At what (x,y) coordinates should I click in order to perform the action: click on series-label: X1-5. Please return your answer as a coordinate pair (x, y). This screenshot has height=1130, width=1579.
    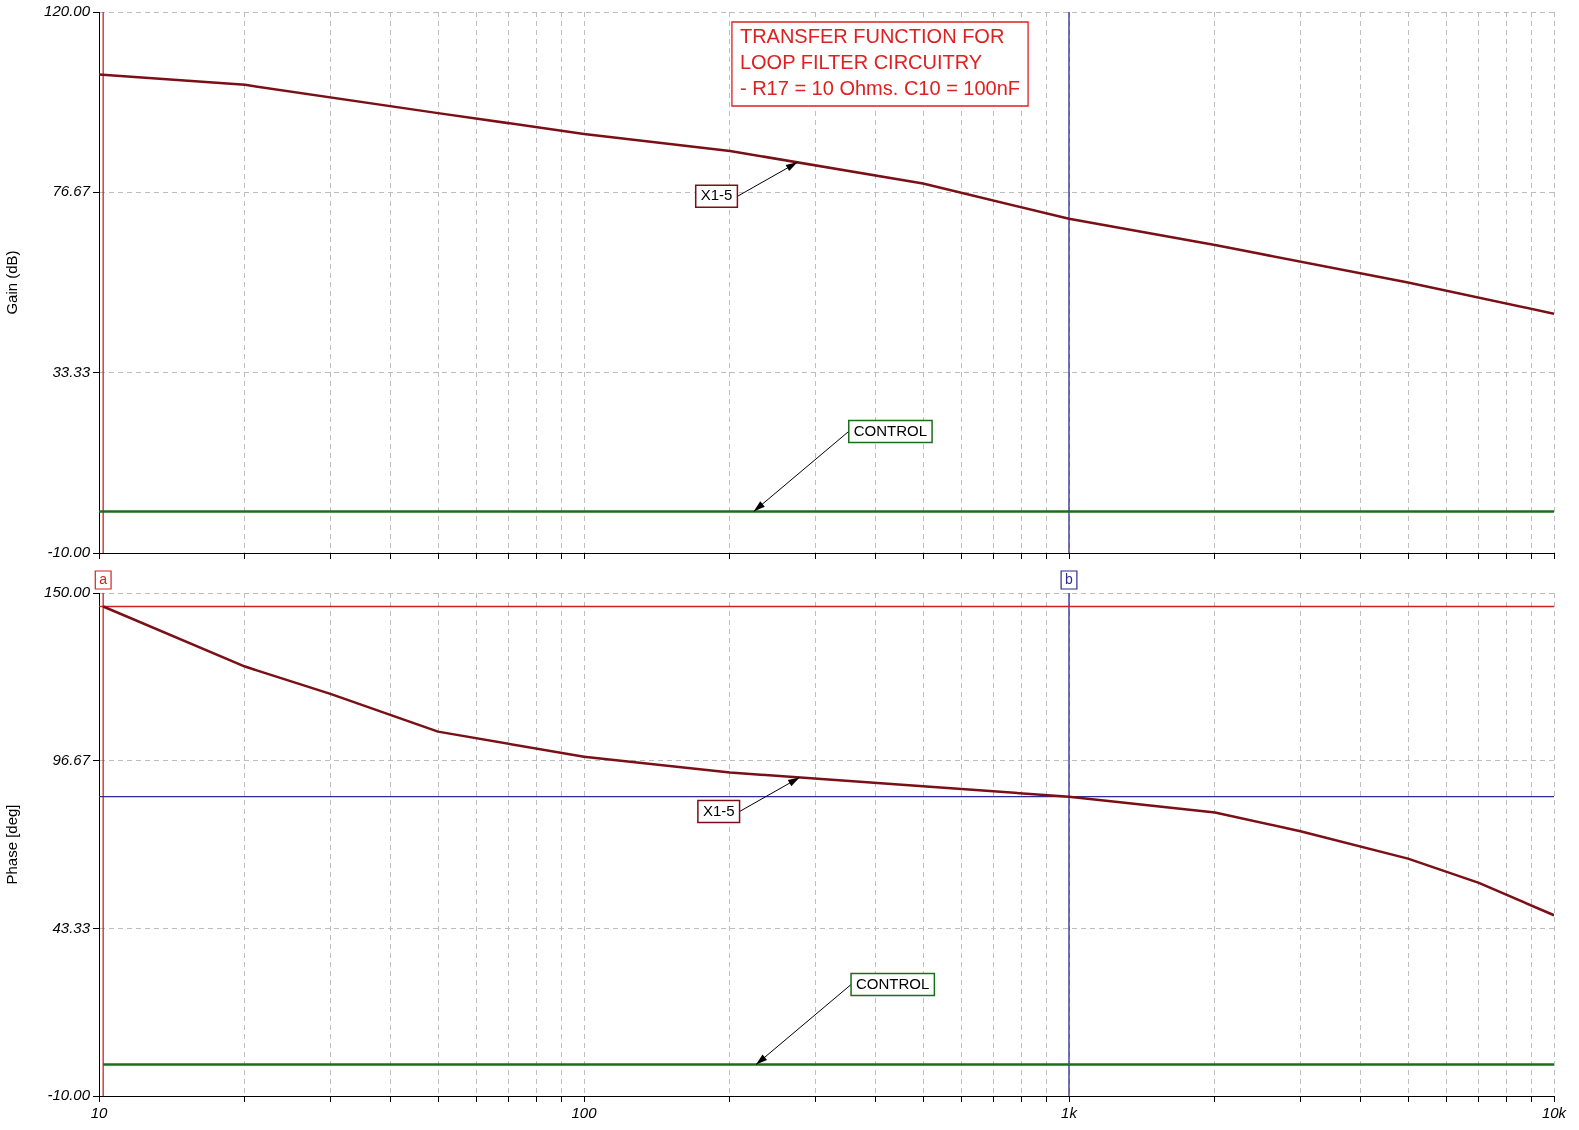
    Looking at the image, I should click on (718, 810).